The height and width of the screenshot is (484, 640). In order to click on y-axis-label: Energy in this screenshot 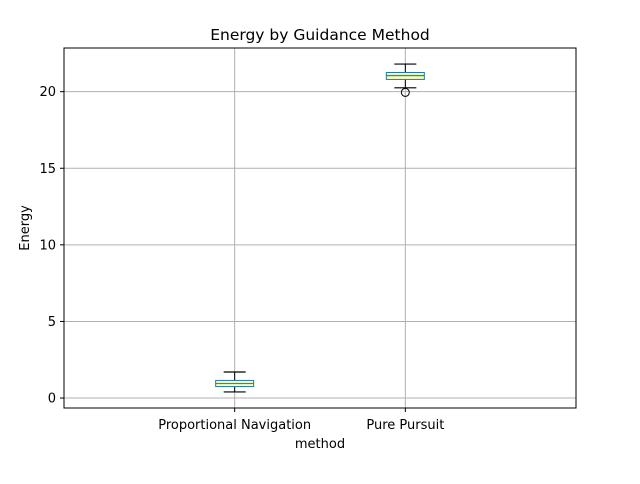, I will do `click(25, 228)`.